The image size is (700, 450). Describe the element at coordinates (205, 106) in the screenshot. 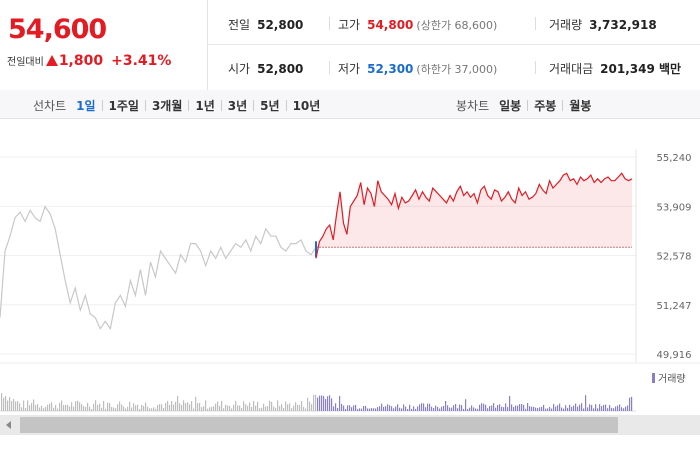

I see `period-1y: 1년` at that location.